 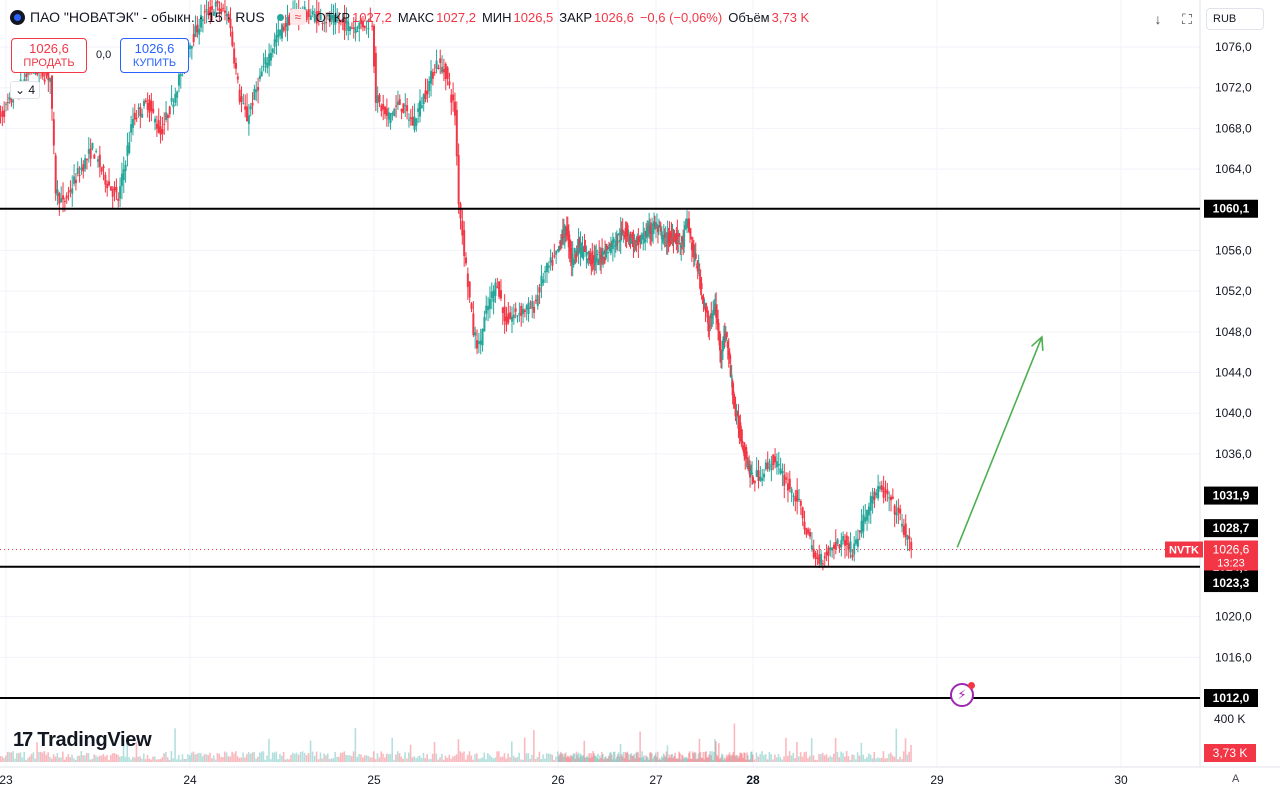 What do you see at coordinates (1000, 441) in the screenshot?
I see `trend-arrow` at bounding box center [1000, 441].